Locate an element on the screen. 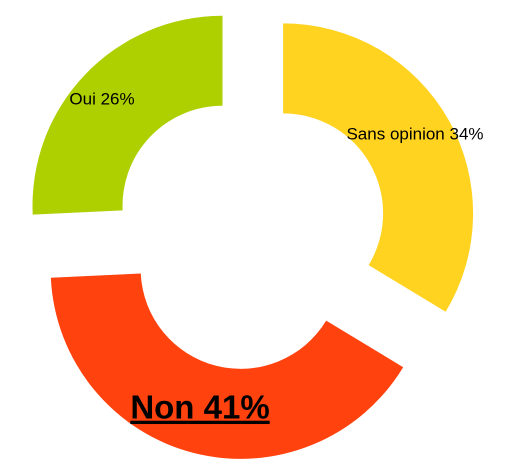 Image resolution: width=515 pixels, height=461 pixels. data-label: Oui 26% is located at coordinates (101, 98).